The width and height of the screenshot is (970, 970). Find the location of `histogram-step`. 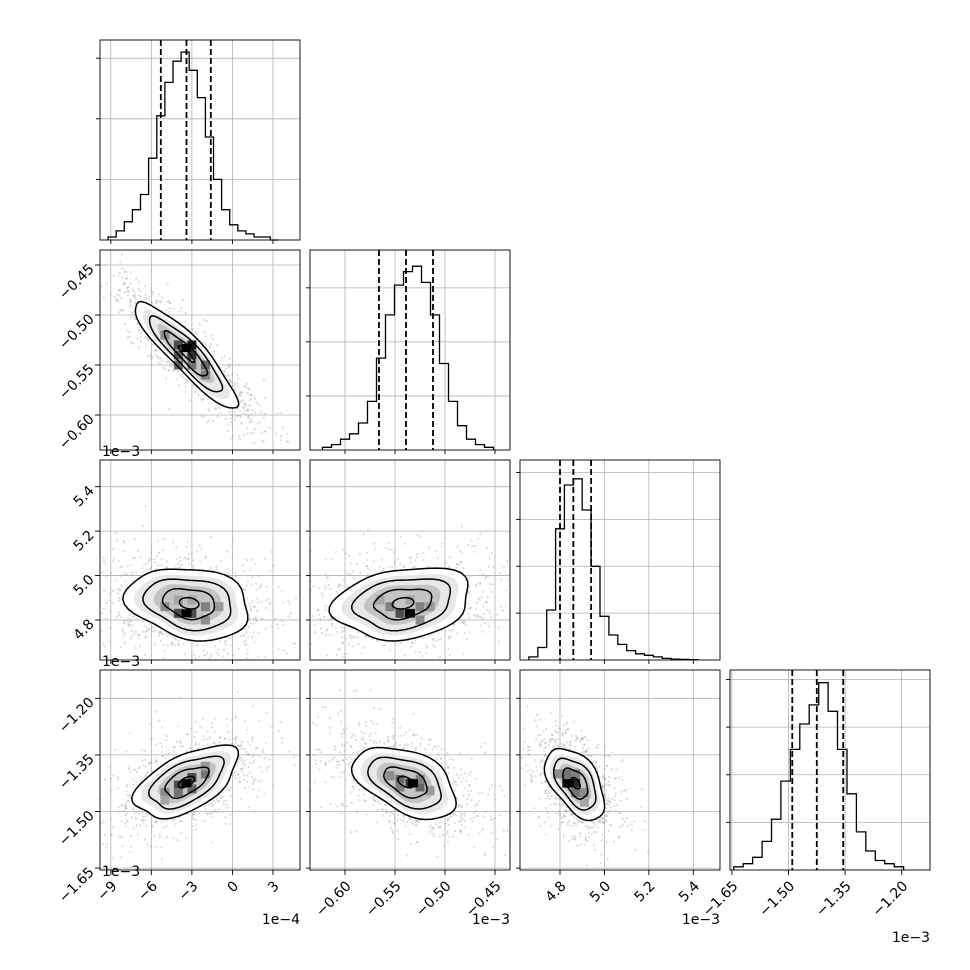

histogram-step is located at coordinates (408, 357).